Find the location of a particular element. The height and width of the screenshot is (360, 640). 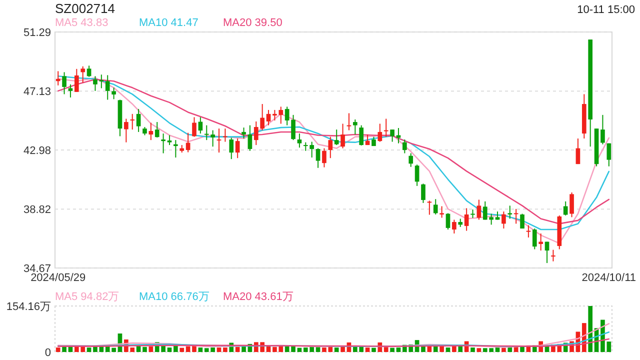

chart-title: SZ002714 is located at coordinates (85, 8).